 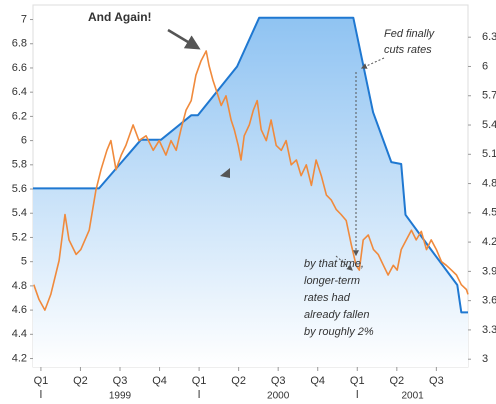 I want to click on y-tick-label: 5.4, so click(x=19, y=213).